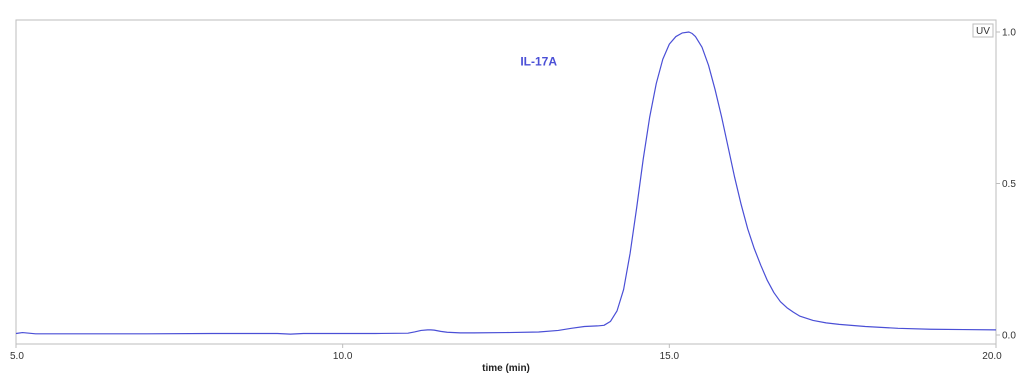  I want to click on x-axis-label: time (min), so click(506, 368).